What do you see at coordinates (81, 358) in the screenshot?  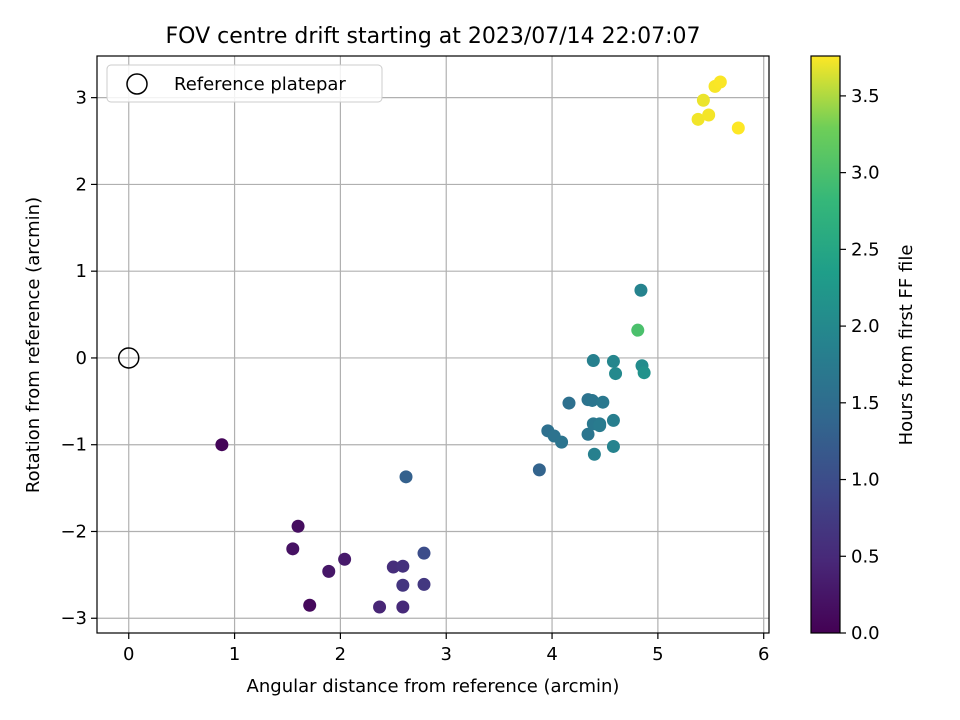 I see `y-tick-label: 0` at bounding box center [81, 358].